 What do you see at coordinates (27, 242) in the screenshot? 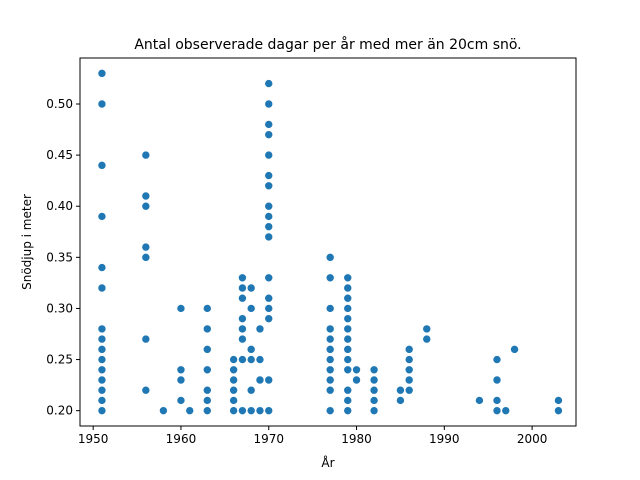
I see `y-axis-label: Snödjup i meter` at bounding box center [27, 242].